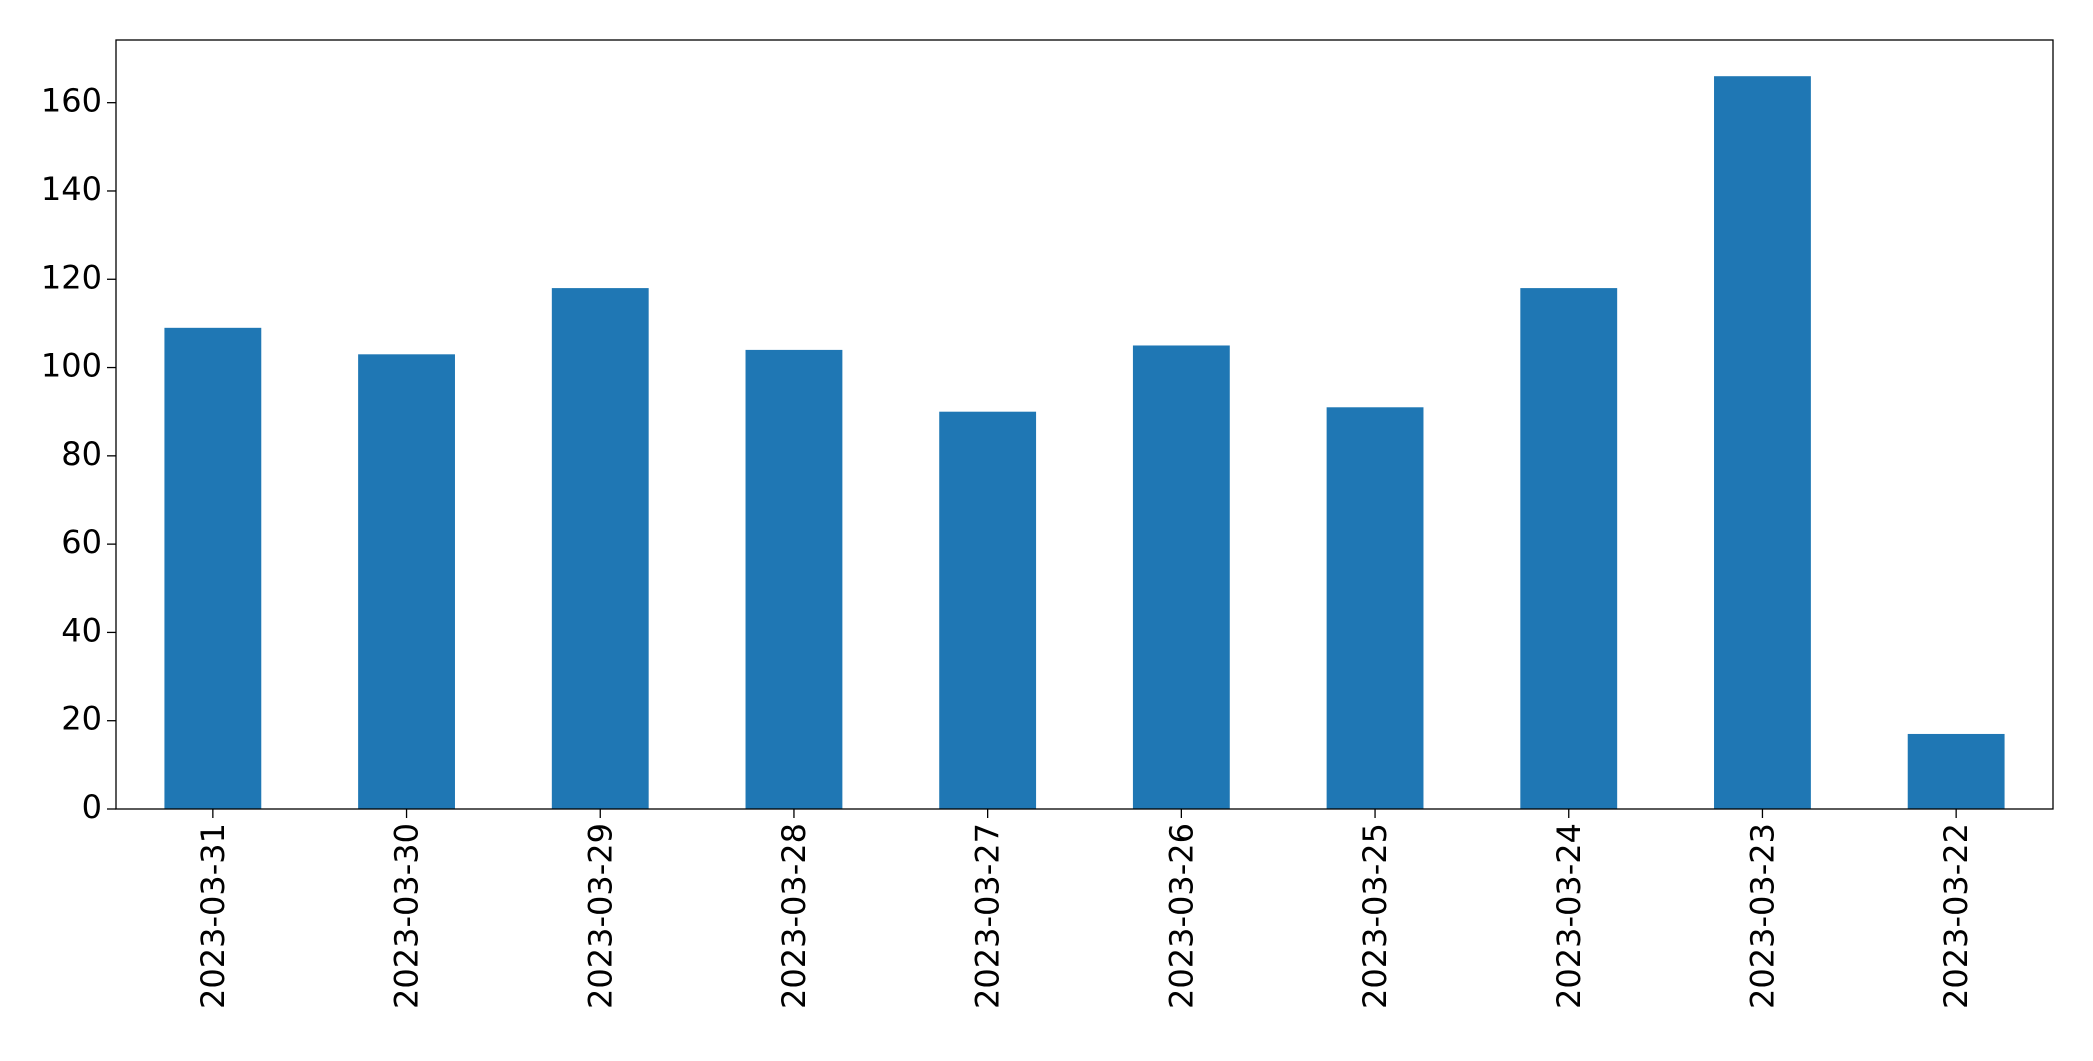  Describe the element at coordinates (92, 807) in the screenshot. I see `y-tick-label: 0` at that location.